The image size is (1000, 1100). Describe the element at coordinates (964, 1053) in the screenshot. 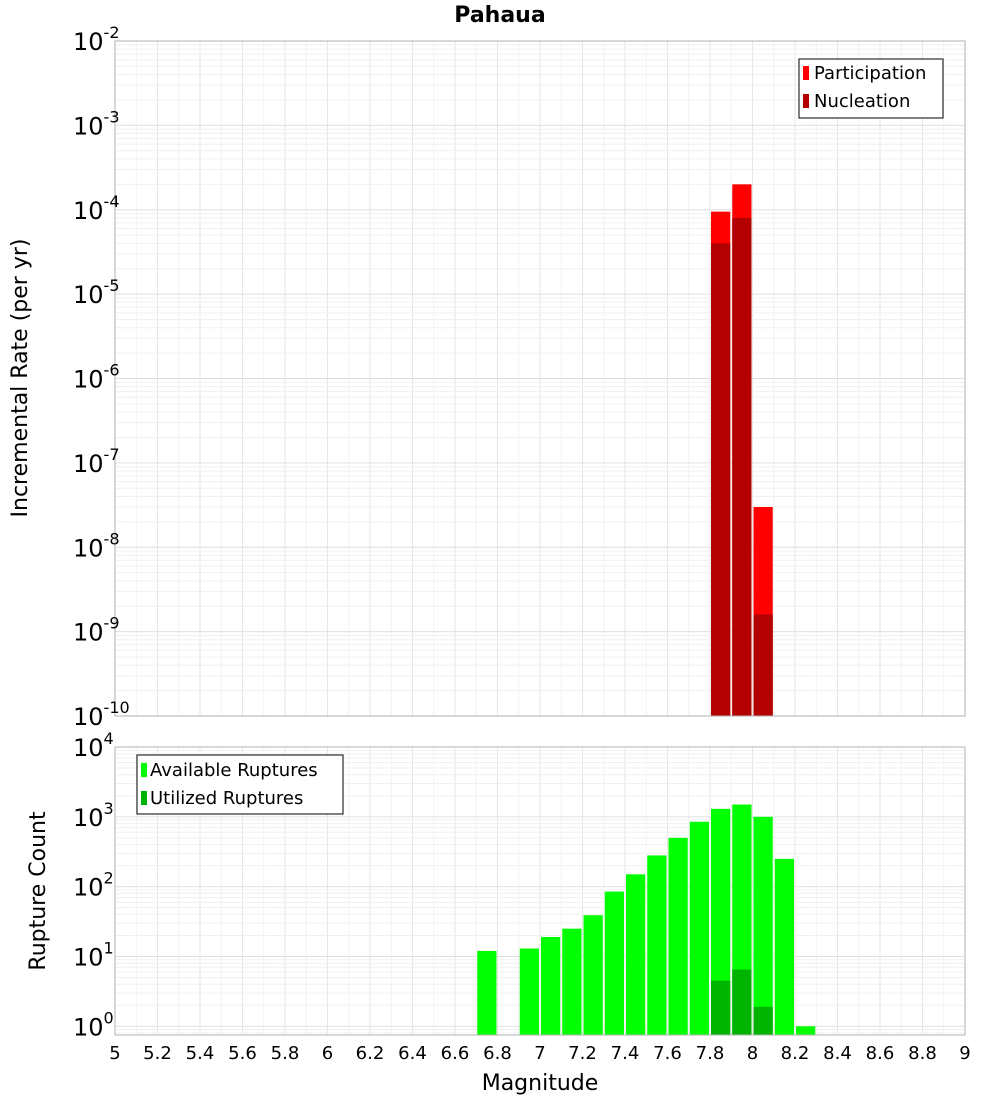

I see `x-tick-label: 9` at that location.